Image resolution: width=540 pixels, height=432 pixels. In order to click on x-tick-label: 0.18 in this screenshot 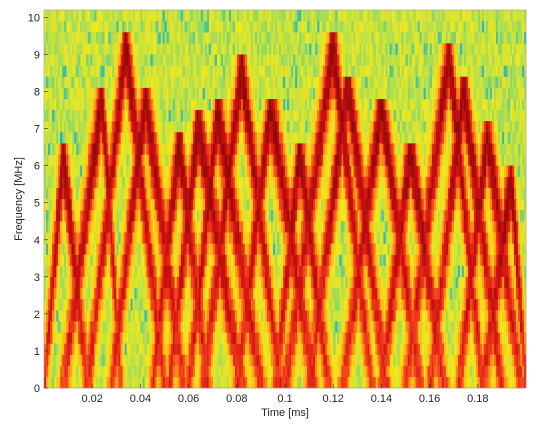, I will do `click(477, 399)`.